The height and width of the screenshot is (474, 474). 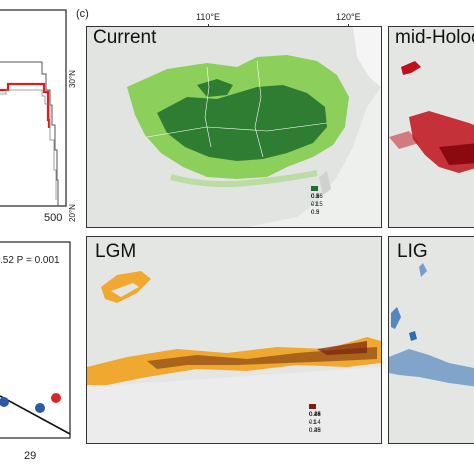 What do you see at coordinates (348, 17) in the screenshot?
I see `lon-tick-120: 120°E` at bounding box center [348, 17].